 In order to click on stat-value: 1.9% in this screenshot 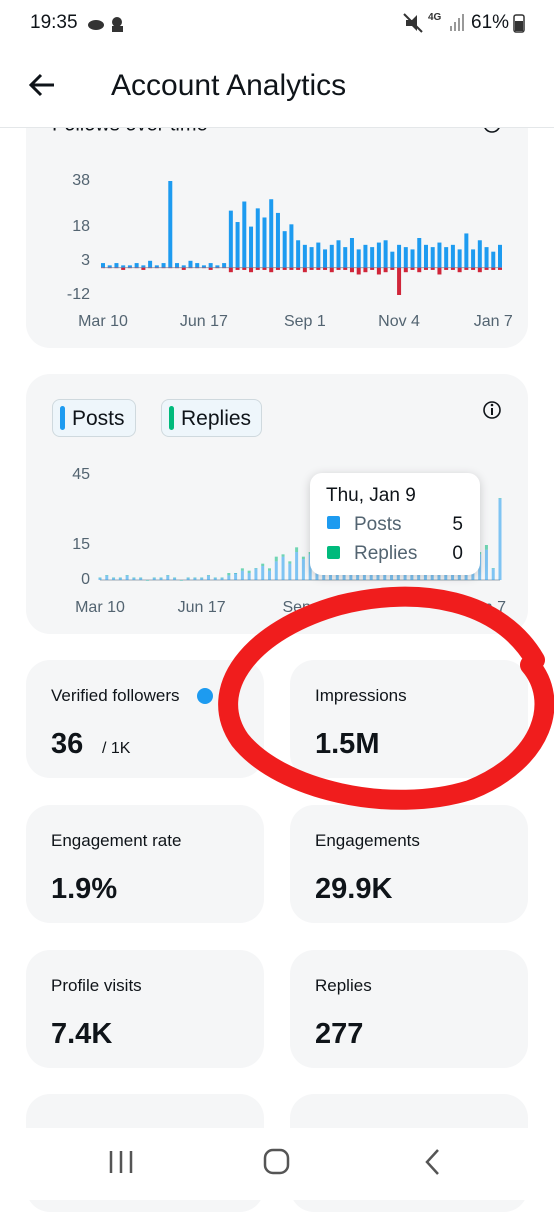, I will do `click(84, 889)`.